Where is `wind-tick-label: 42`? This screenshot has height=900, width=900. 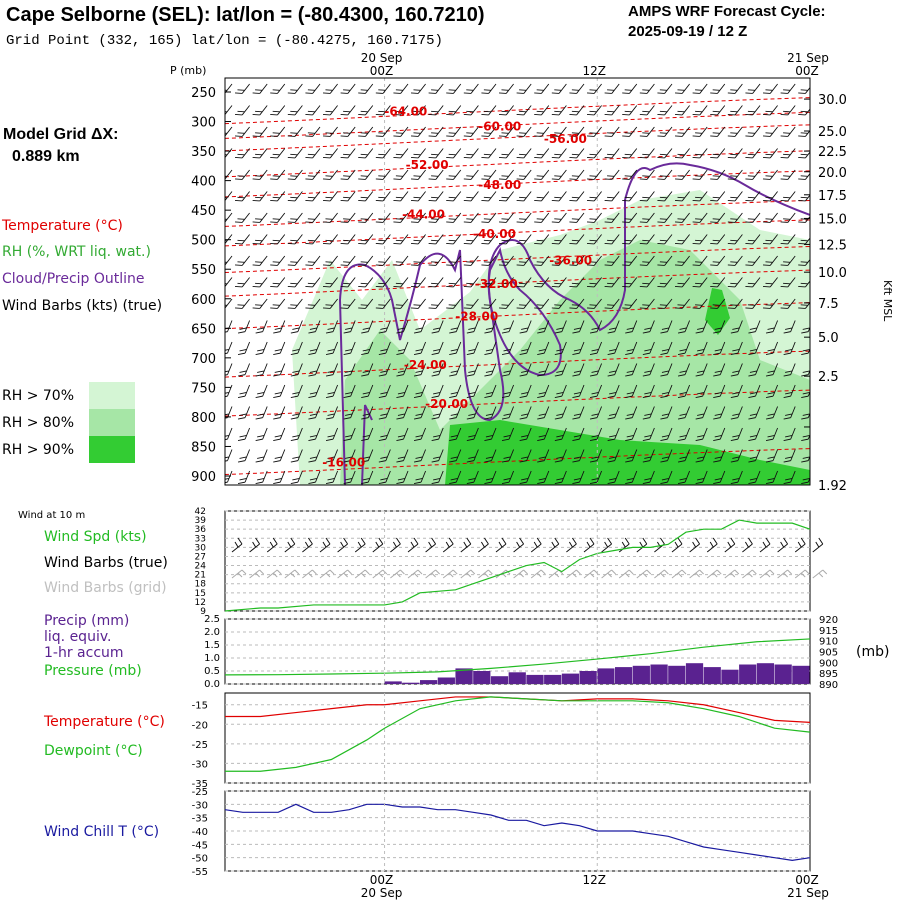 wind-tick-label: 42 is located at coordinates (200, 512).